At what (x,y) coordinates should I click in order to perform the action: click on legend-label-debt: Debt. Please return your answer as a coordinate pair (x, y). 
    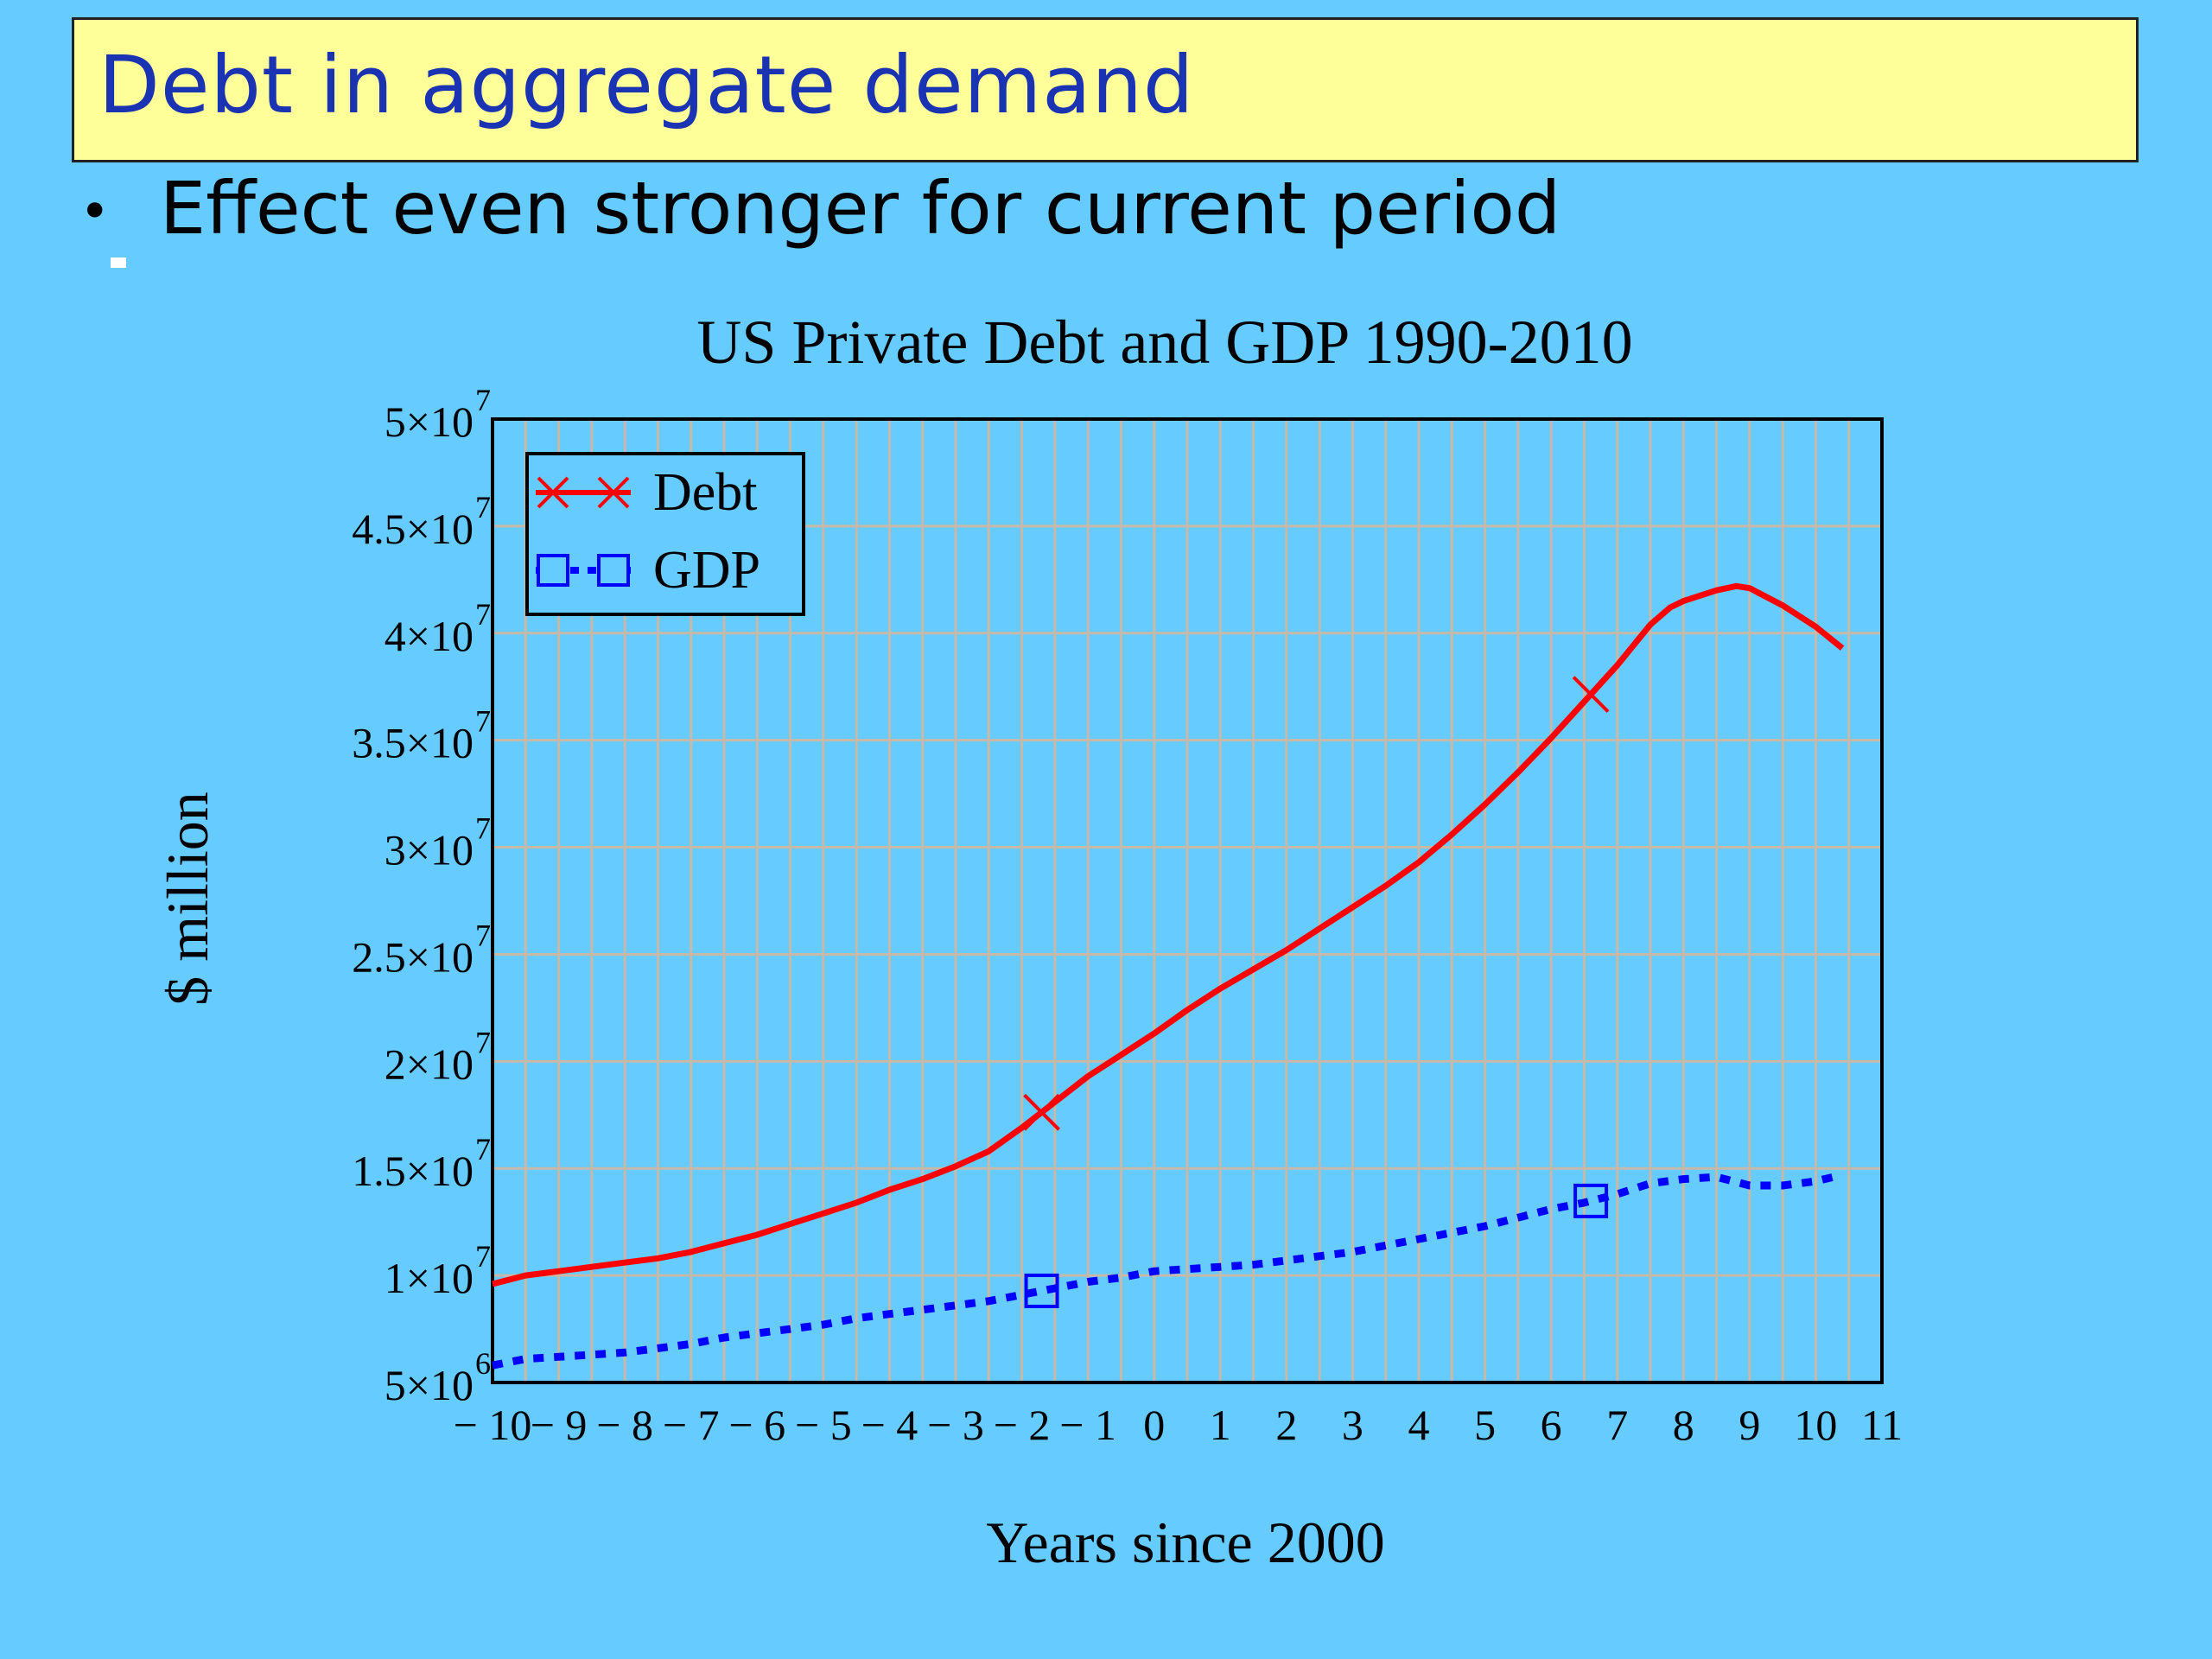
    Looking at the image, I should click on (705, 492).